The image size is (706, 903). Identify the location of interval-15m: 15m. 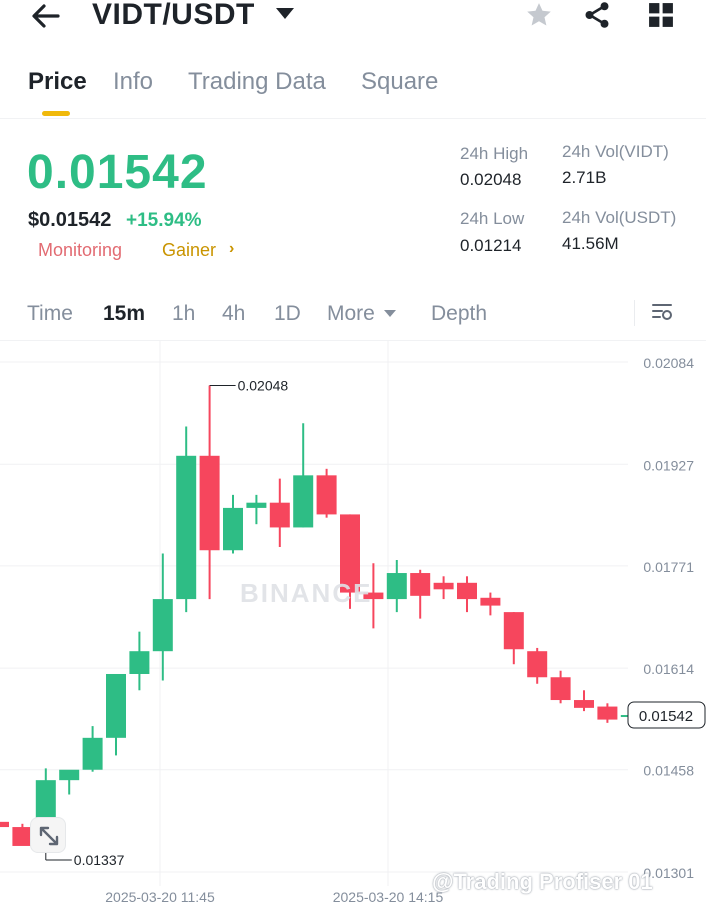
(124, 313).